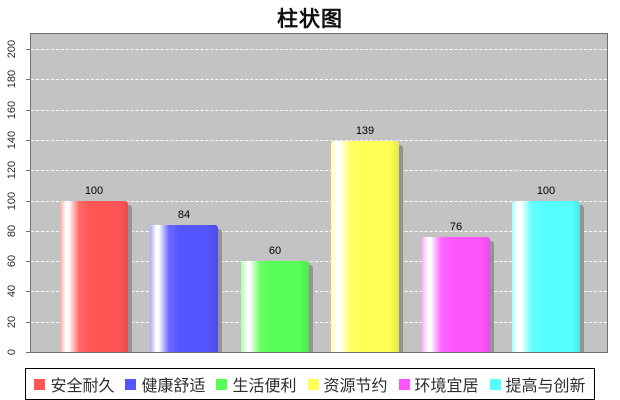  Describe the element at coordinates (12, 200) in the screenshot. I see `y-tick-label: 100` at that location.